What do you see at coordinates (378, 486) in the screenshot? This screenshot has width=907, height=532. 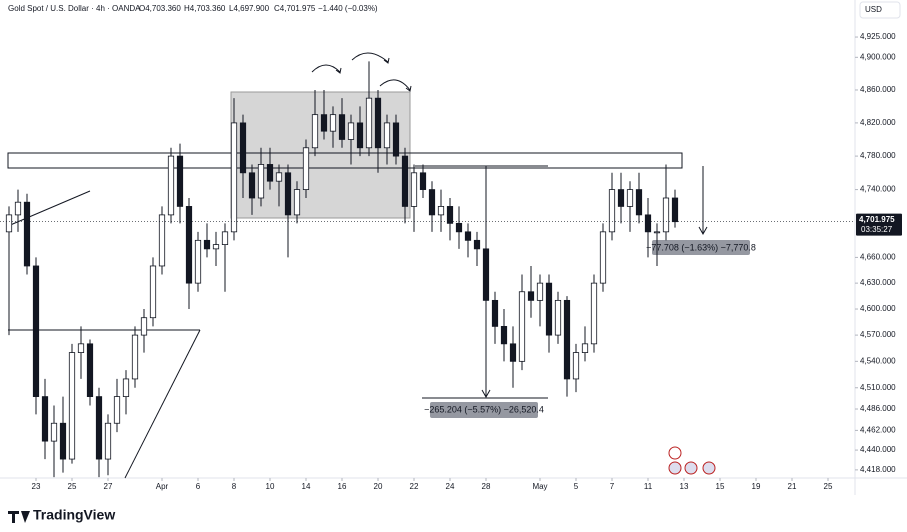 I see `x-tick-label: 20` at bounding box center [378, 486].